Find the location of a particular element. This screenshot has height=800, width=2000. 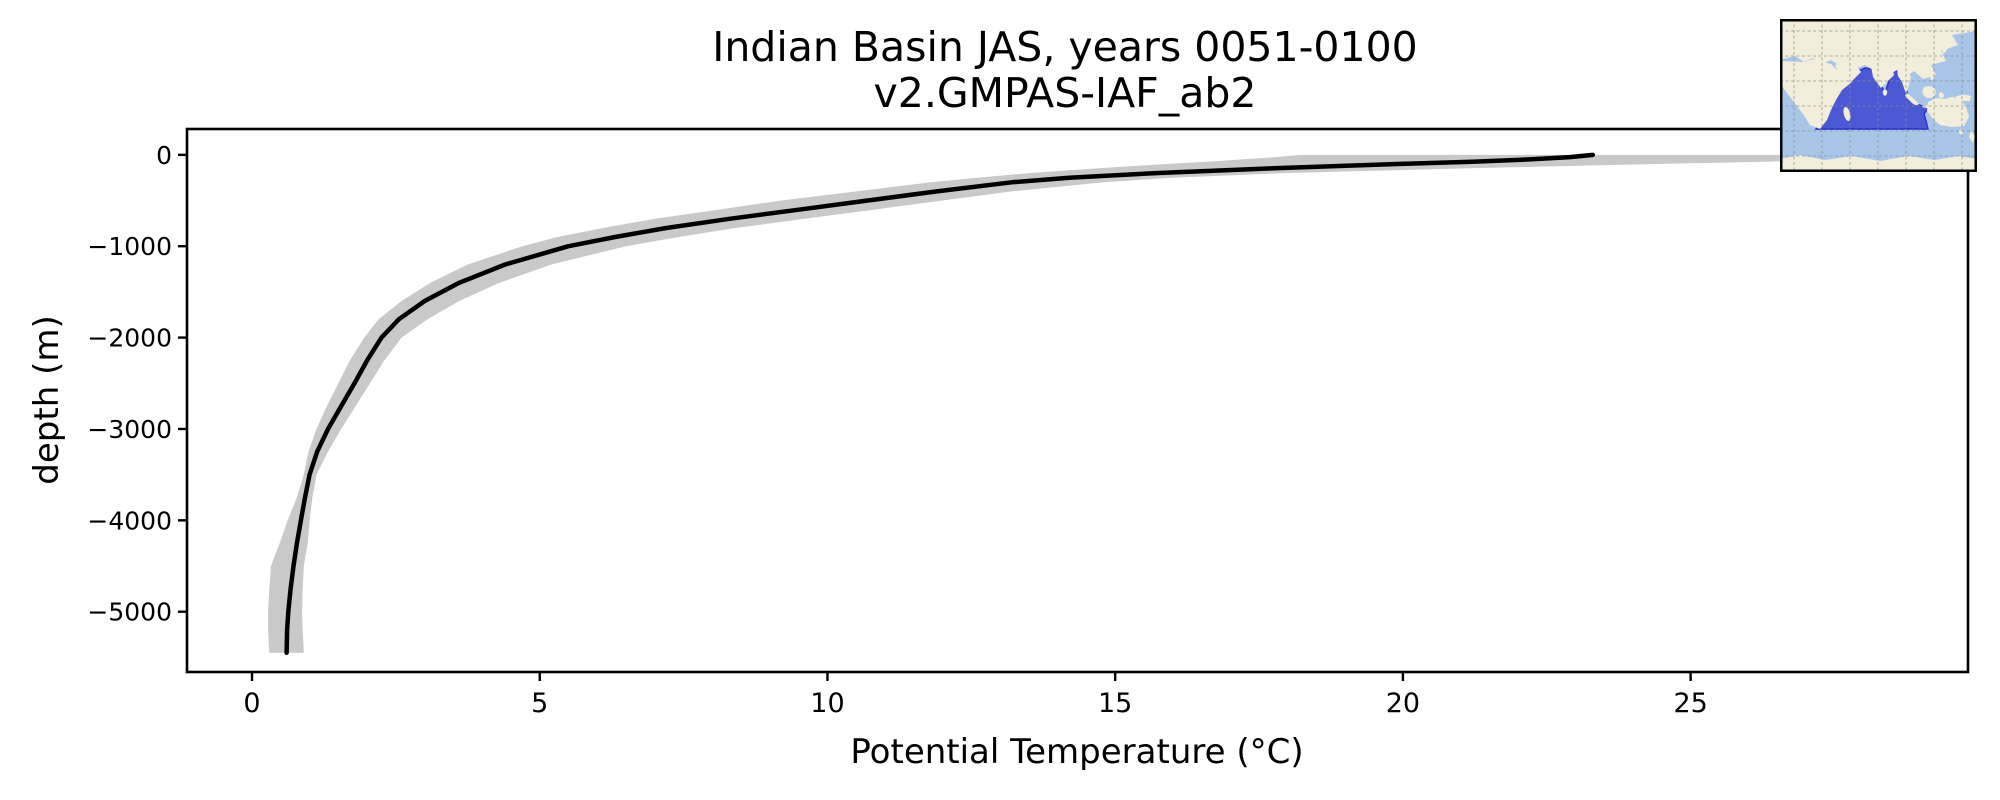

inset-landmasses is located at coordinates (1878, 95).